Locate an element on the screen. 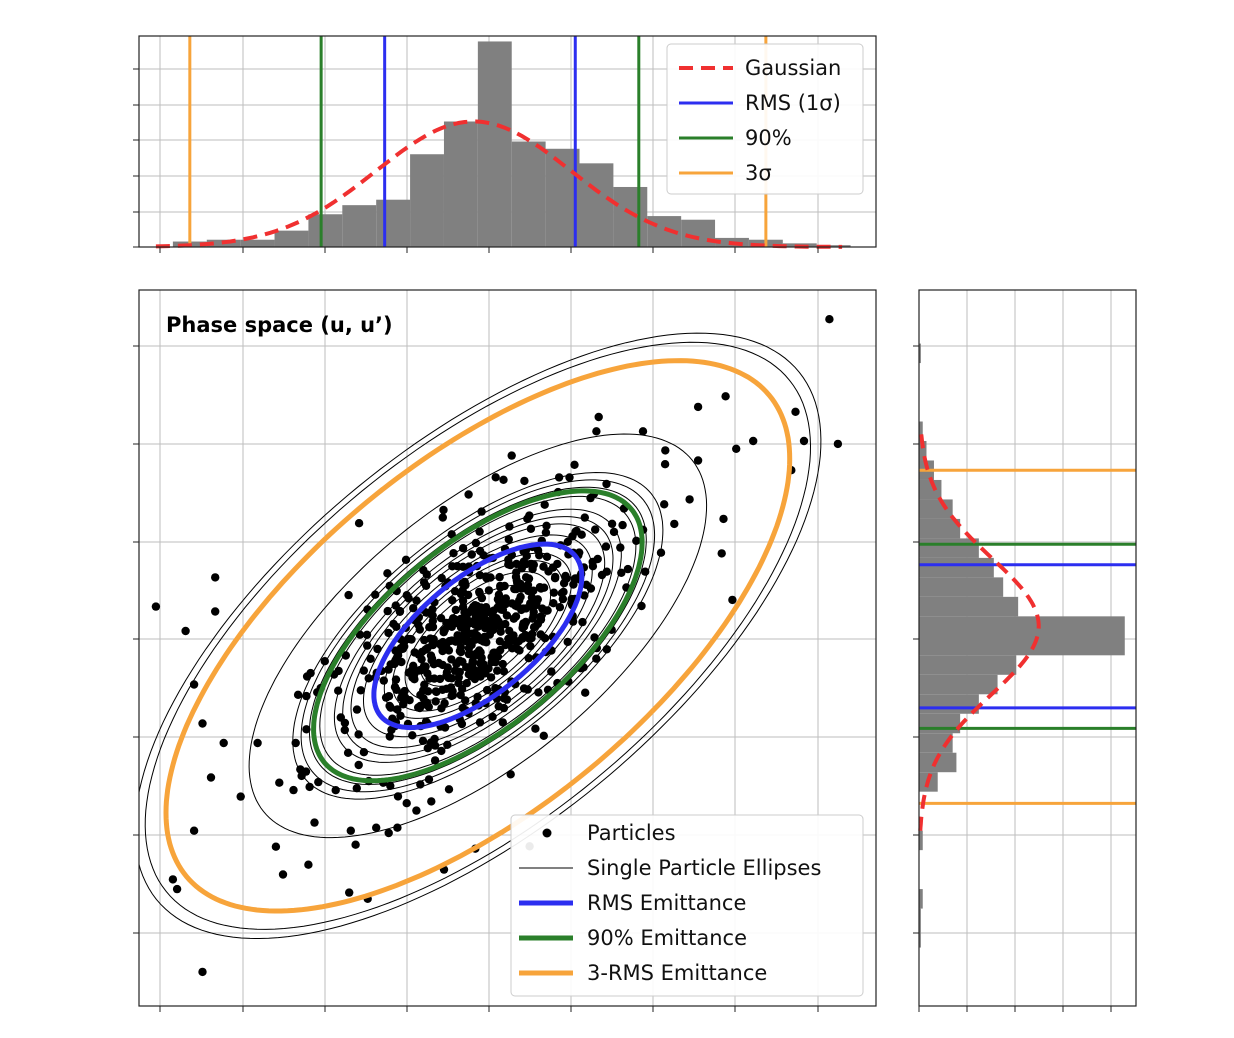 Image resolution: width=1234 pixels, height=1038 pixels. legend-label-three_sigma: 3-RMS Emittance is located at coordinates (677, 973).